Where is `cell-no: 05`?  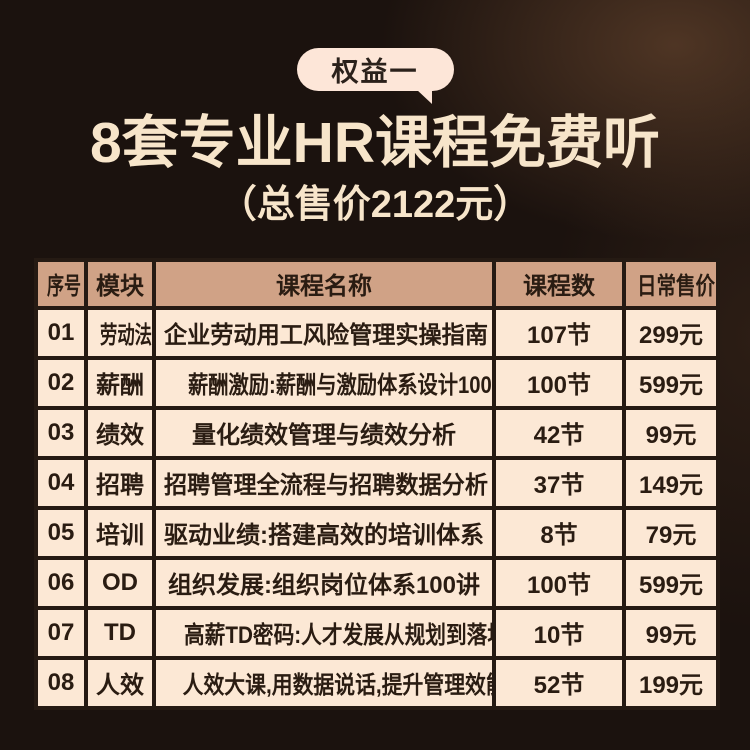
cell-no: 05 is located at coordinates (61, 532).